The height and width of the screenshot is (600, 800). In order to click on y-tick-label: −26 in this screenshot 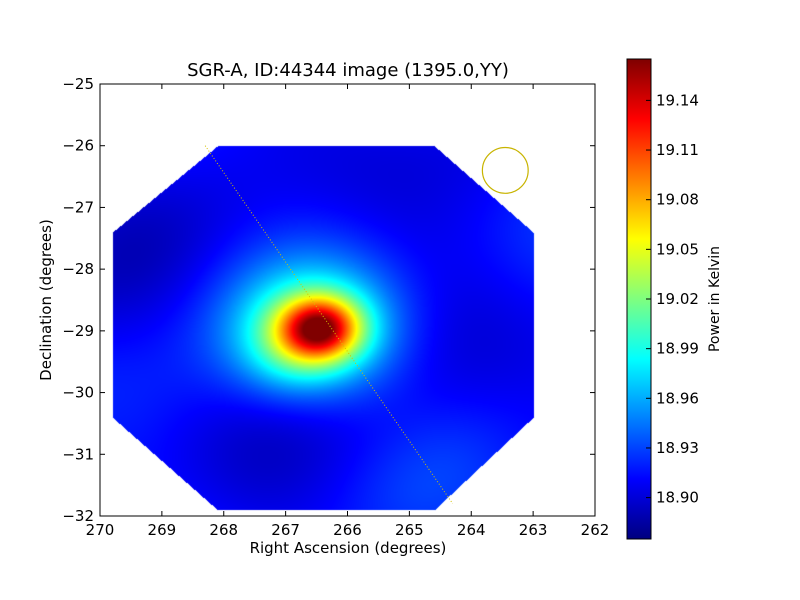, I will do `click(78, 146)`.